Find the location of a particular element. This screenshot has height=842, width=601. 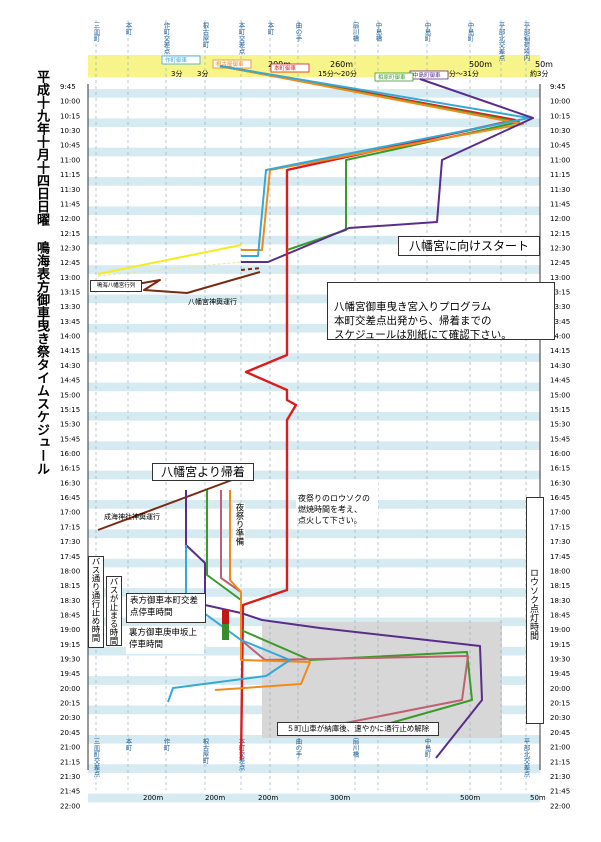

bottom-note-text: ５町山車が納庫後、速やかに通行止め解除 is located at coordinates (358, 728).